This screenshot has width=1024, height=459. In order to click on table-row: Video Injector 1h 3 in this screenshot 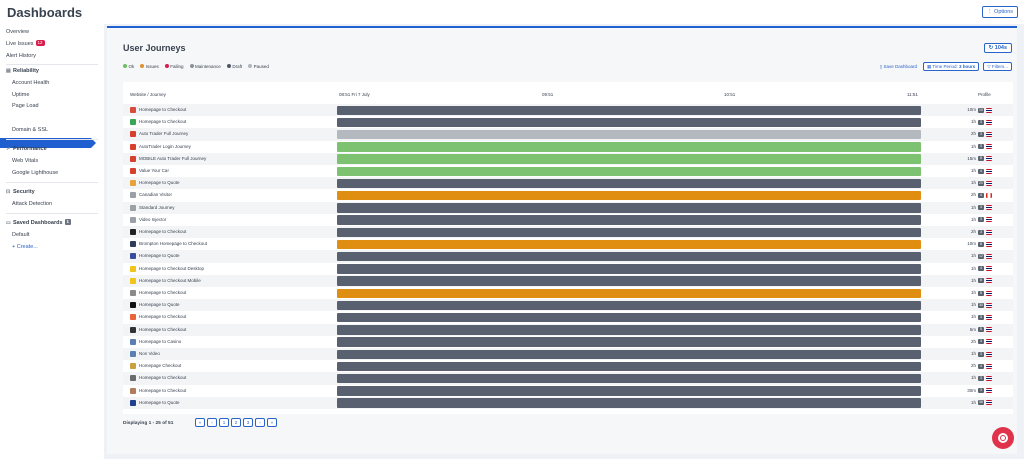, I will do `click(568, 220)`.